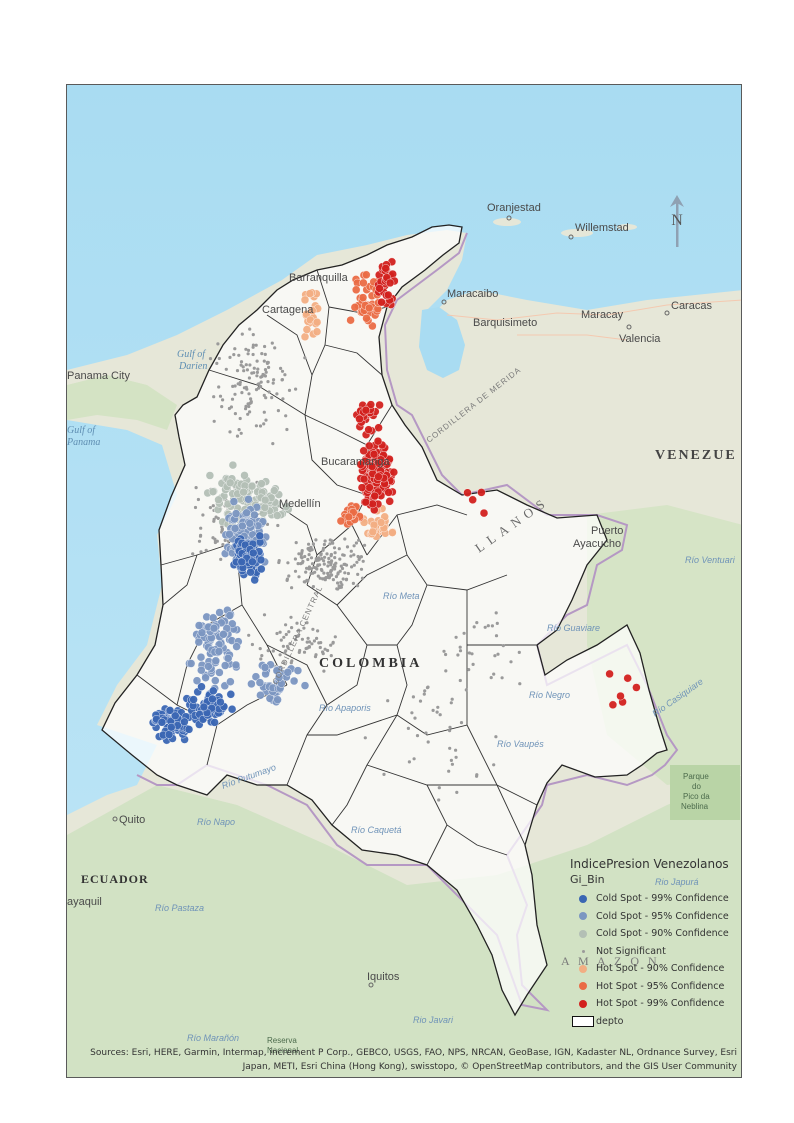 The height and width of the screenshot is (1123, 794). I want to click on legend-label: Not Significant, so click(631, 951).